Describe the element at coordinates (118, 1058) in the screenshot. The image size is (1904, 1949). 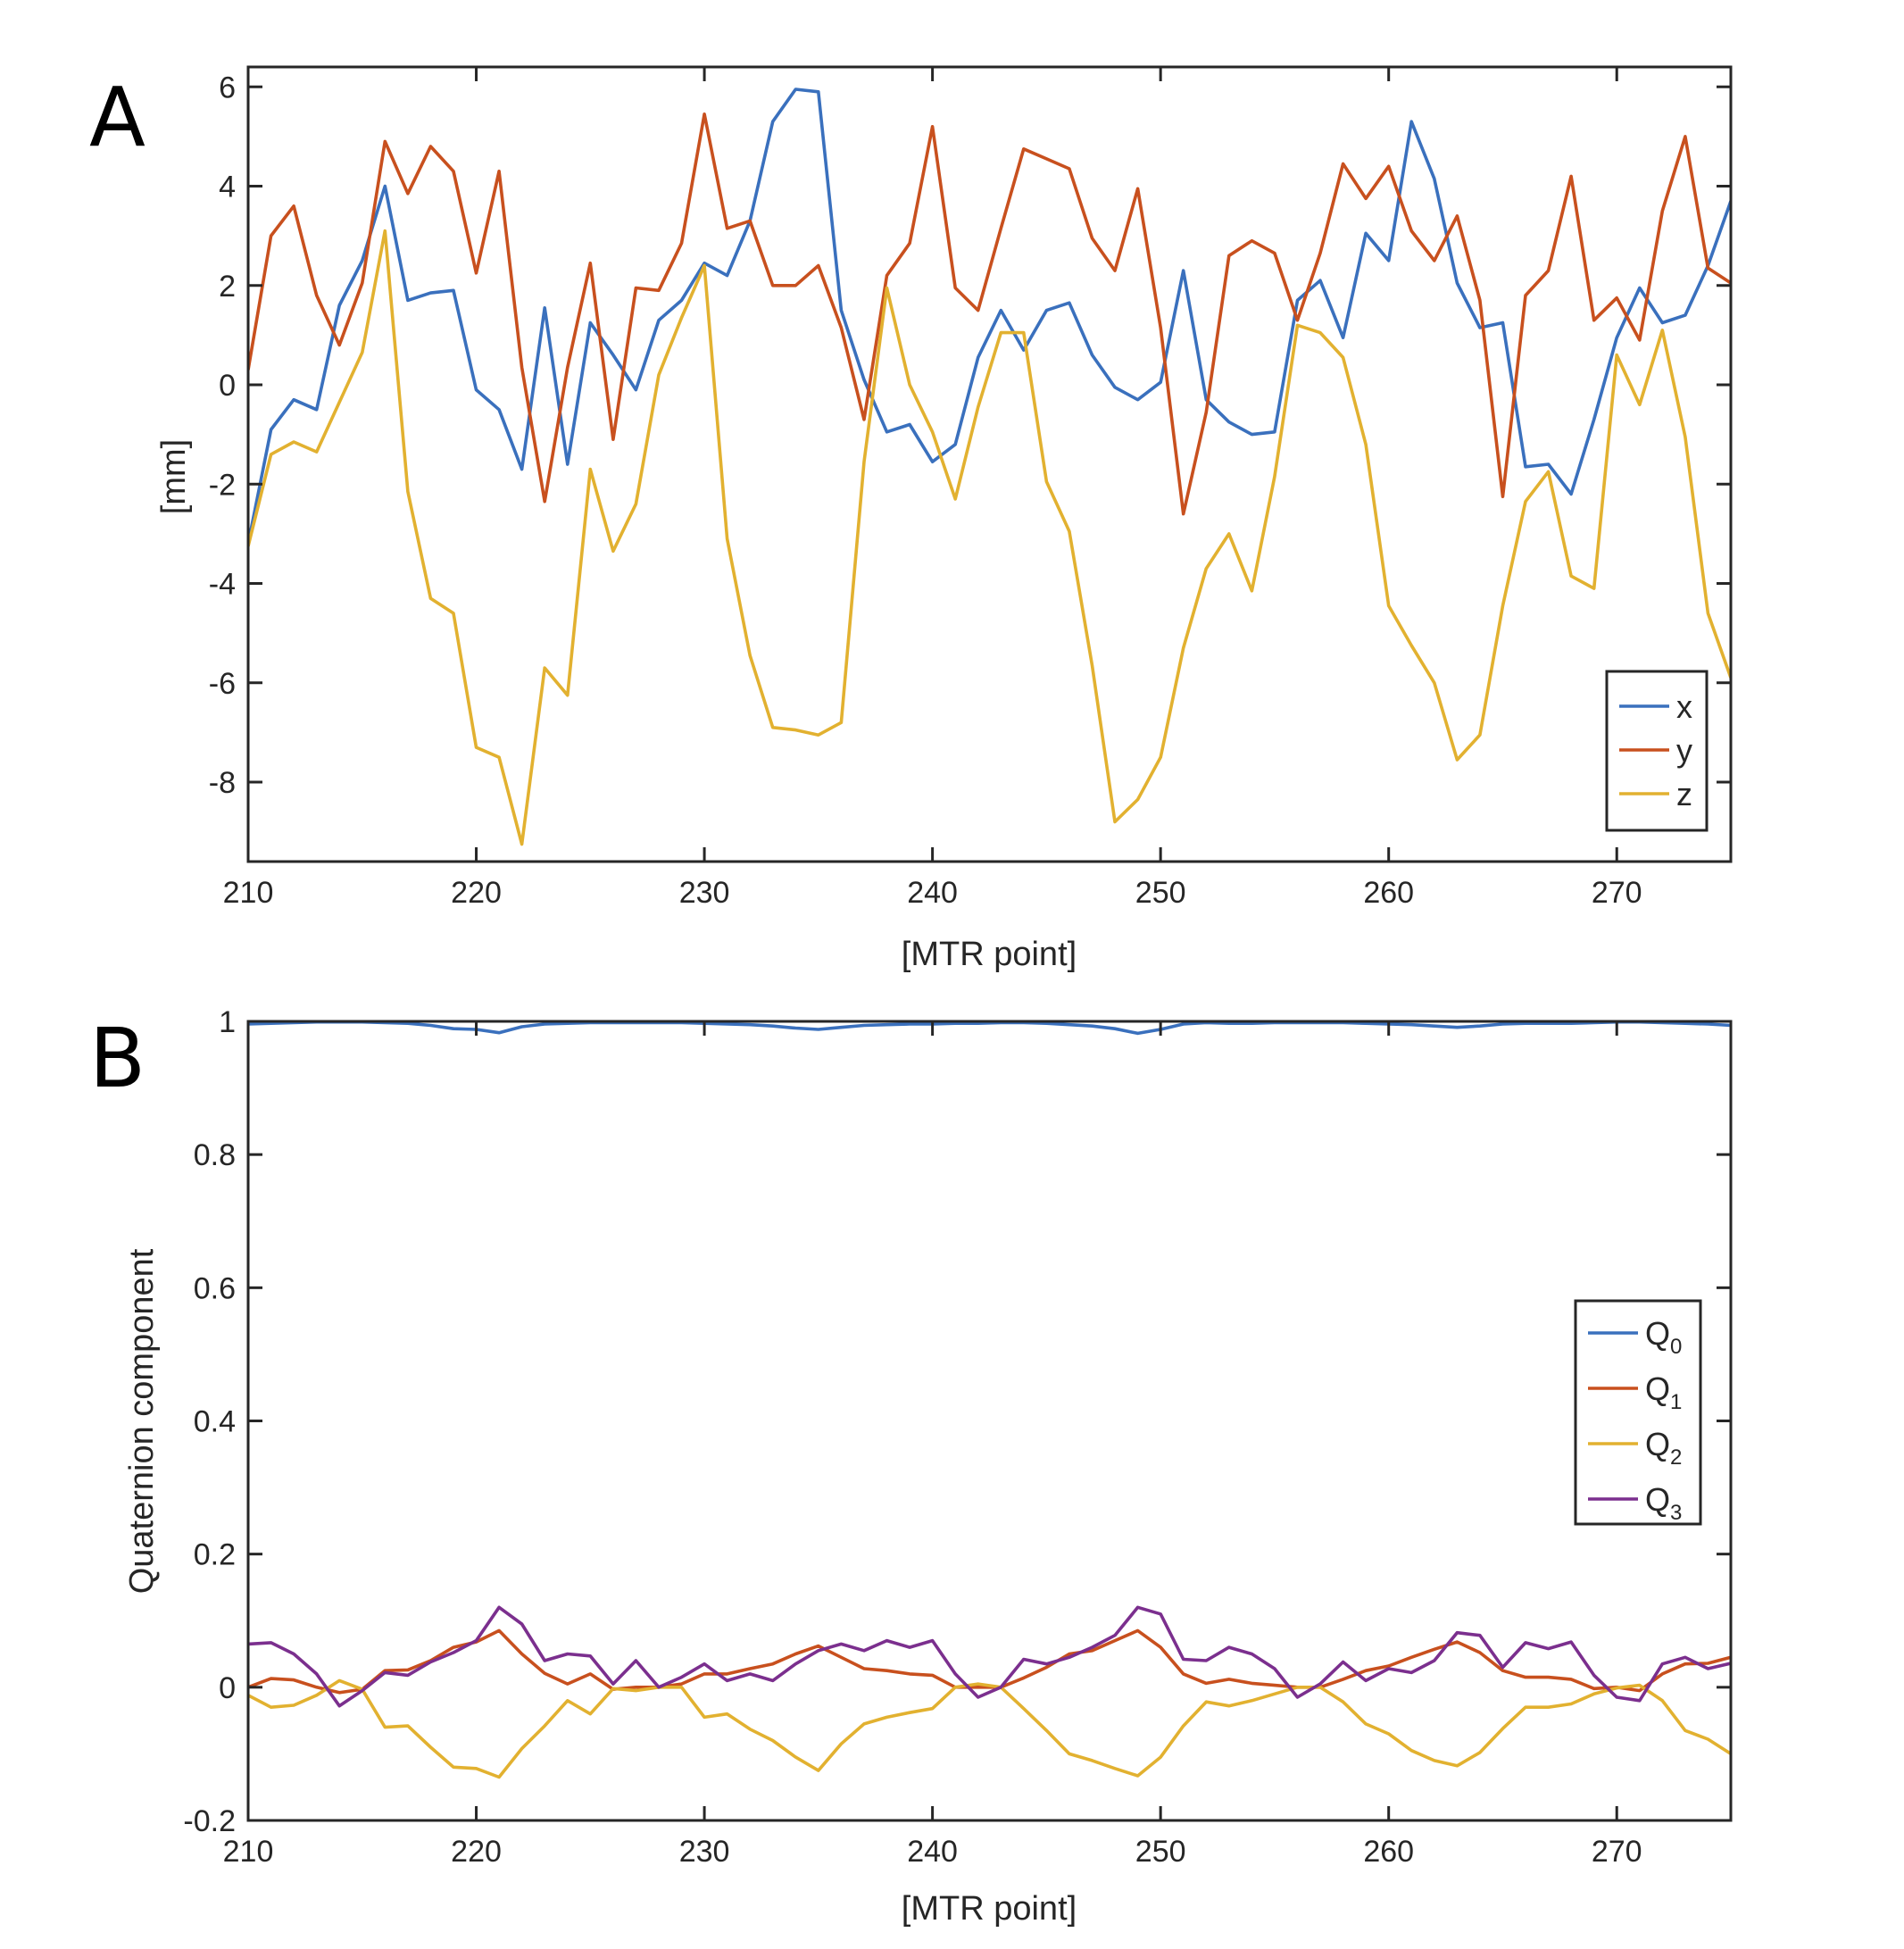
I see `panel-label-b: B` at that location.